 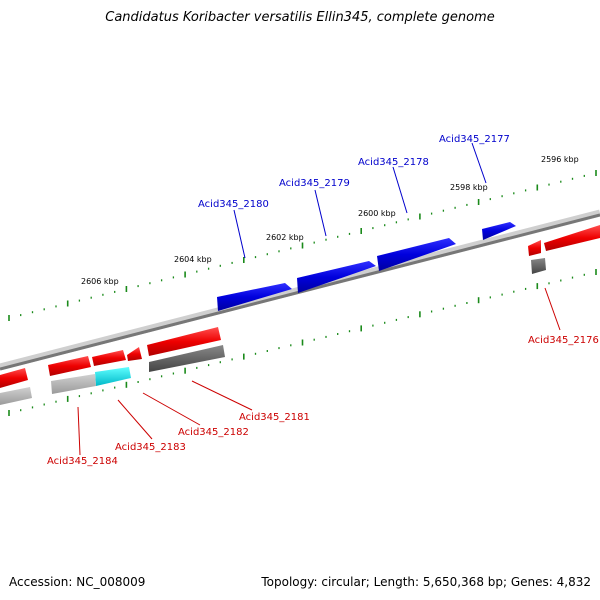 I want to click on gene-label-acid345-2176: Acid345_2176, so click(x=563, y=340).